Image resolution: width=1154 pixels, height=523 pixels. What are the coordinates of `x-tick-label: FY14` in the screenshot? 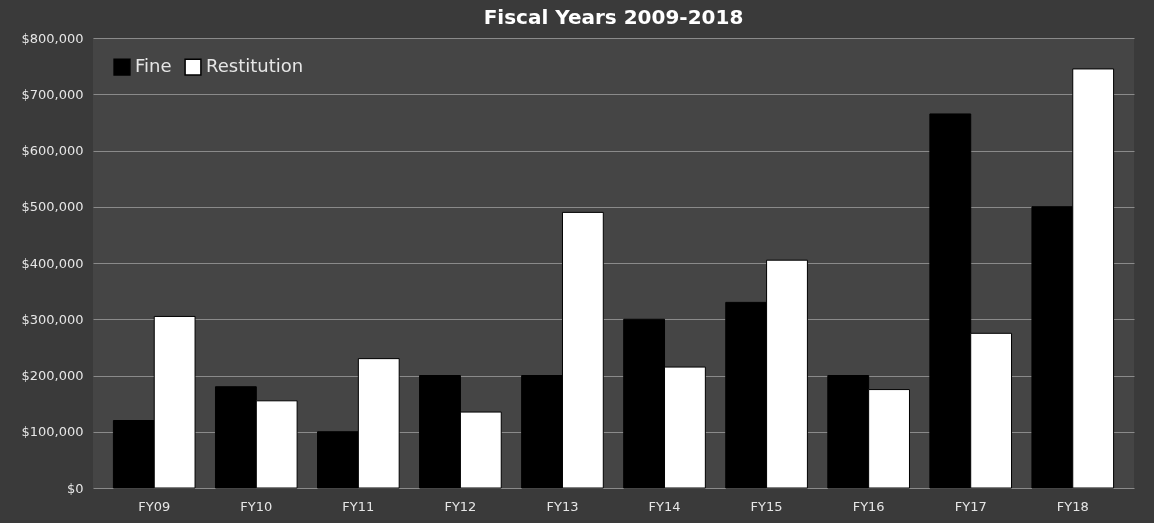 It's located at (664, 506).